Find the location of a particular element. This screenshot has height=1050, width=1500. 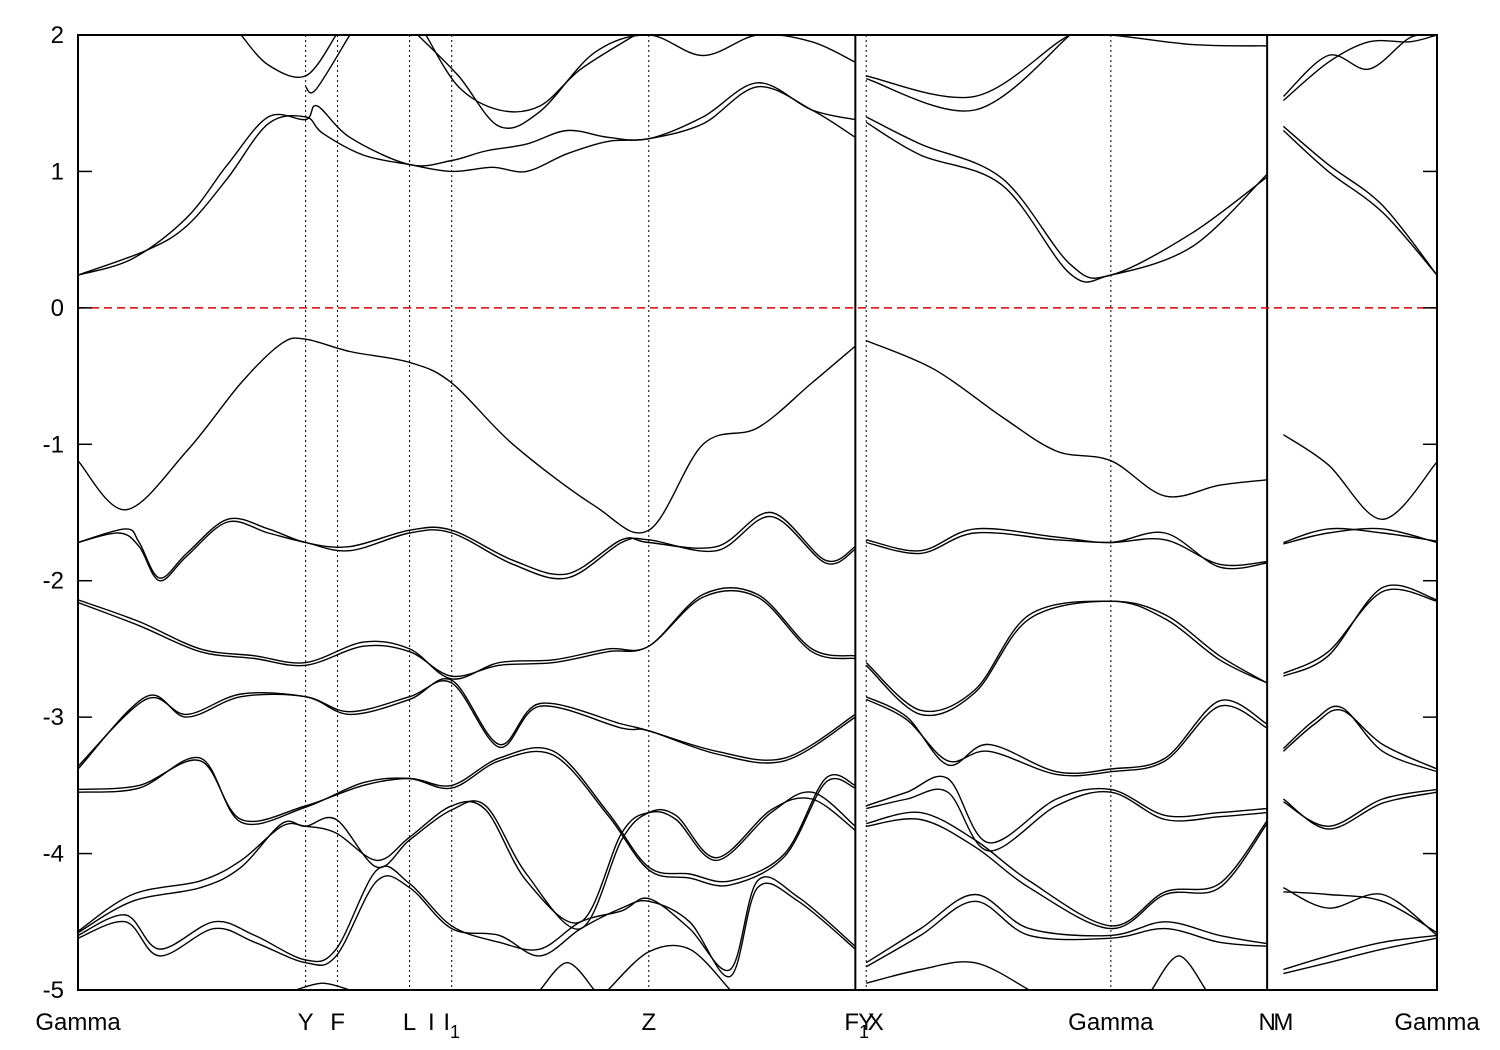

y-tick-label: 2 is located at coordinates (57, 35).